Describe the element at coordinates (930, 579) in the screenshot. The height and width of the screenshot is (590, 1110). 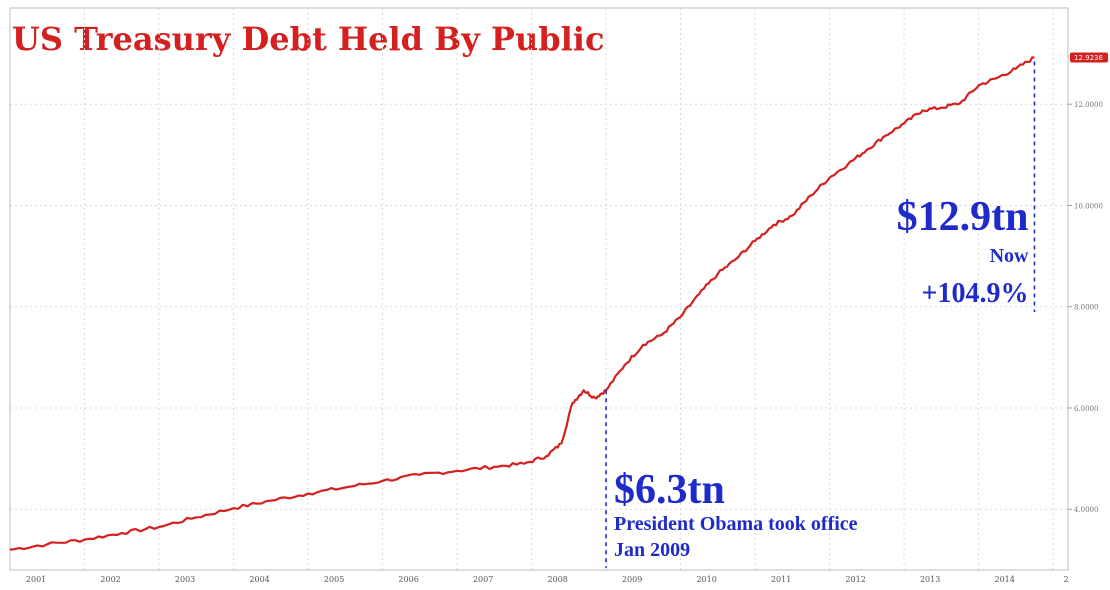
I see `x-tick-label: 2013` at that location.